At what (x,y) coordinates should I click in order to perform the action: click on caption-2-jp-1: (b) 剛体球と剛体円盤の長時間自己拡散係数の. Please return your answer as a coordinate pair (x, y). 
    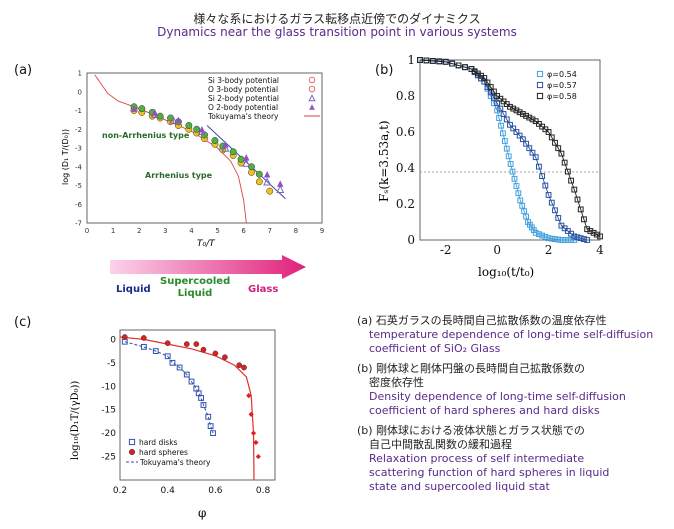
    Looking at the image, I should click on (471, 368).